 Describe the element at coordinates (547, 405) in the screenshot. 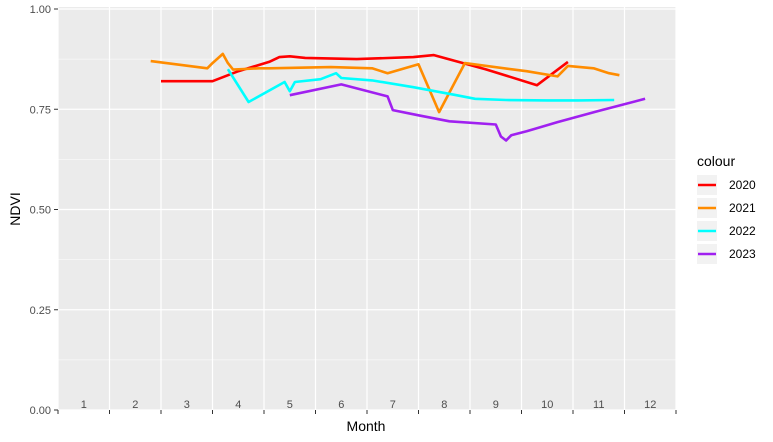

I see `x-month-label: 10` at that location.